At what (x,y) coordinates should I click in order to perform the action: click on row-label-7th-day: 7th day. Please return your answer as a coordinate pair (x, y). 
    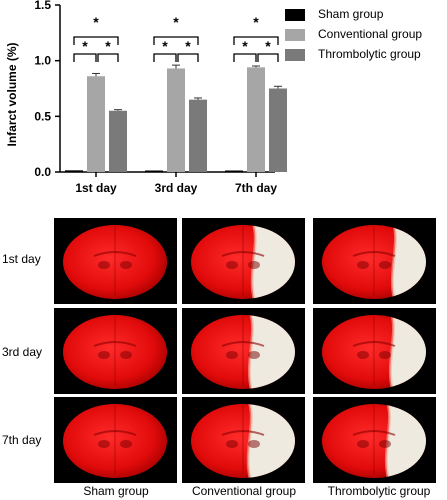
    Looking at the image, I should click on (22, 440).